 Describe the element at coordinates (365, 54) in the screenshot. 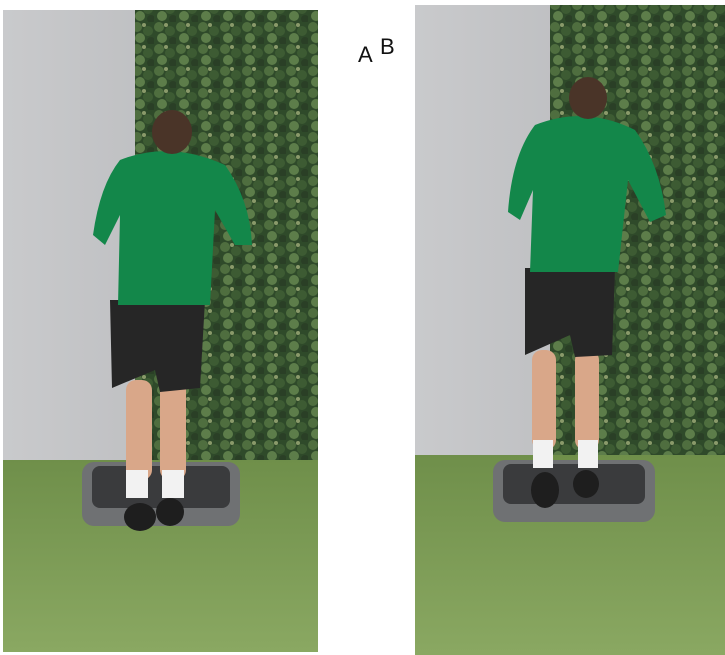

I see `panel-label: A` at that location.